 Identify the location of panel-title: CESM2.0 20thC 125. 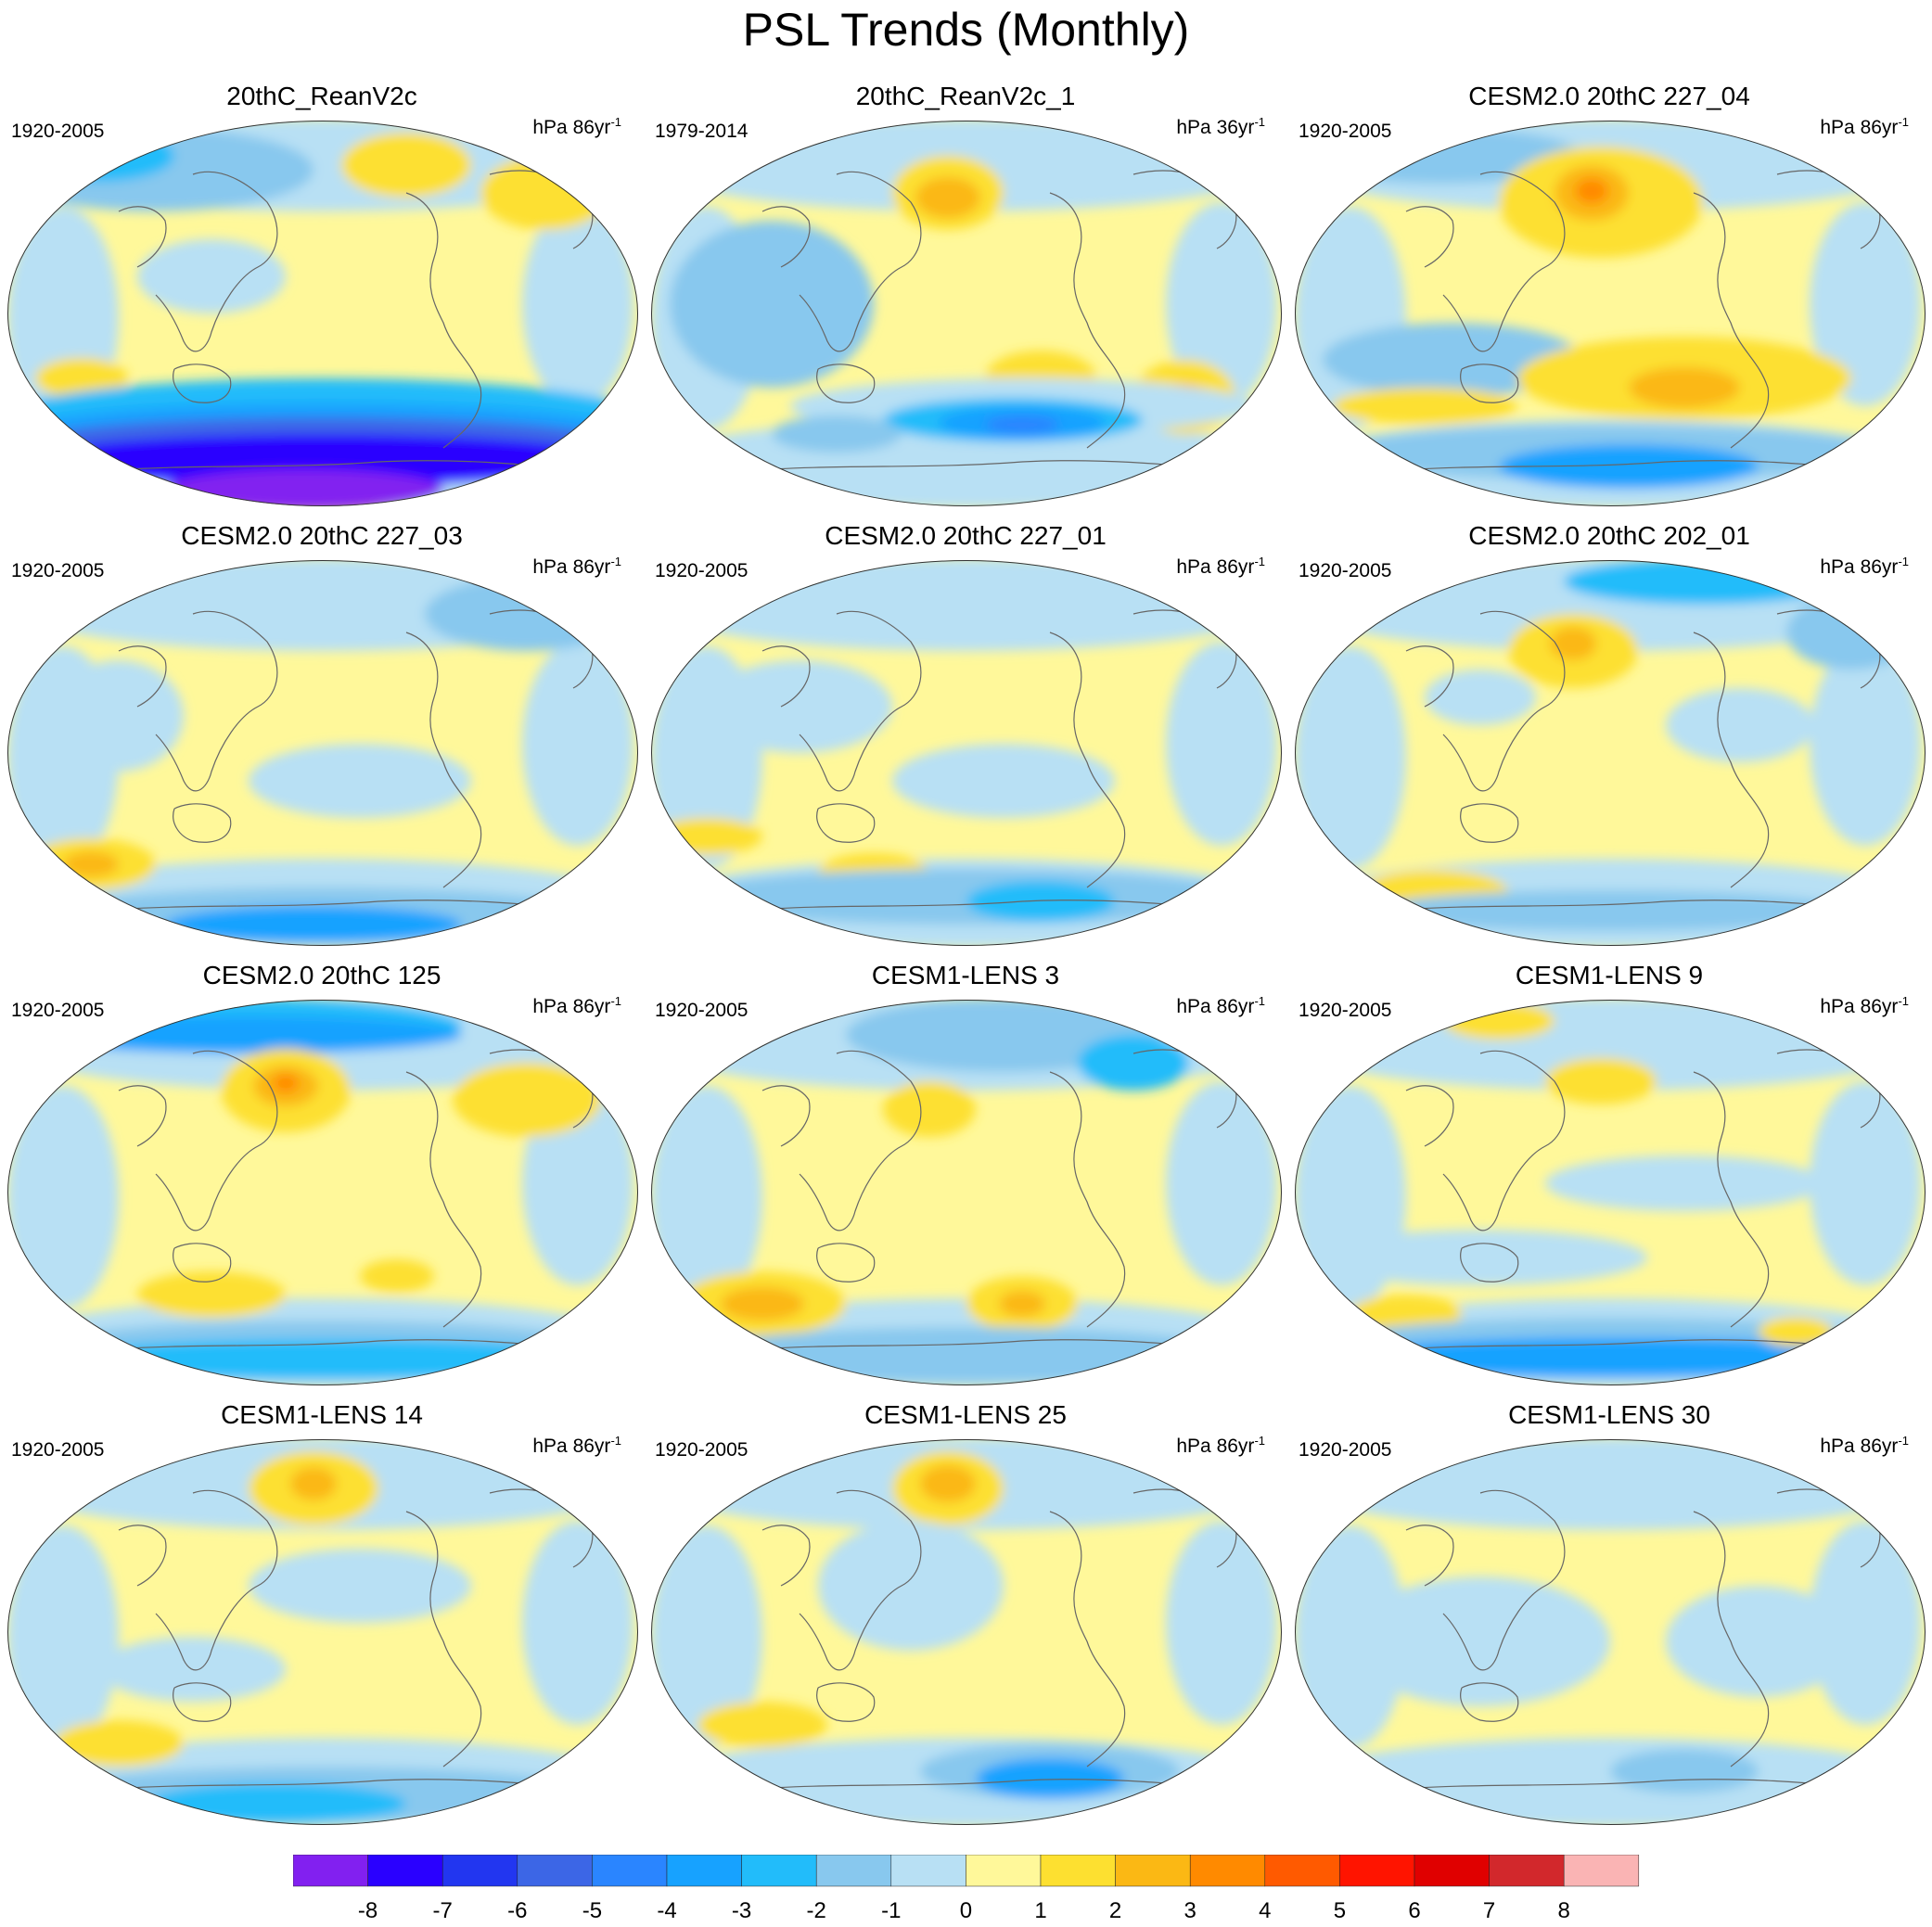
(321, 975).